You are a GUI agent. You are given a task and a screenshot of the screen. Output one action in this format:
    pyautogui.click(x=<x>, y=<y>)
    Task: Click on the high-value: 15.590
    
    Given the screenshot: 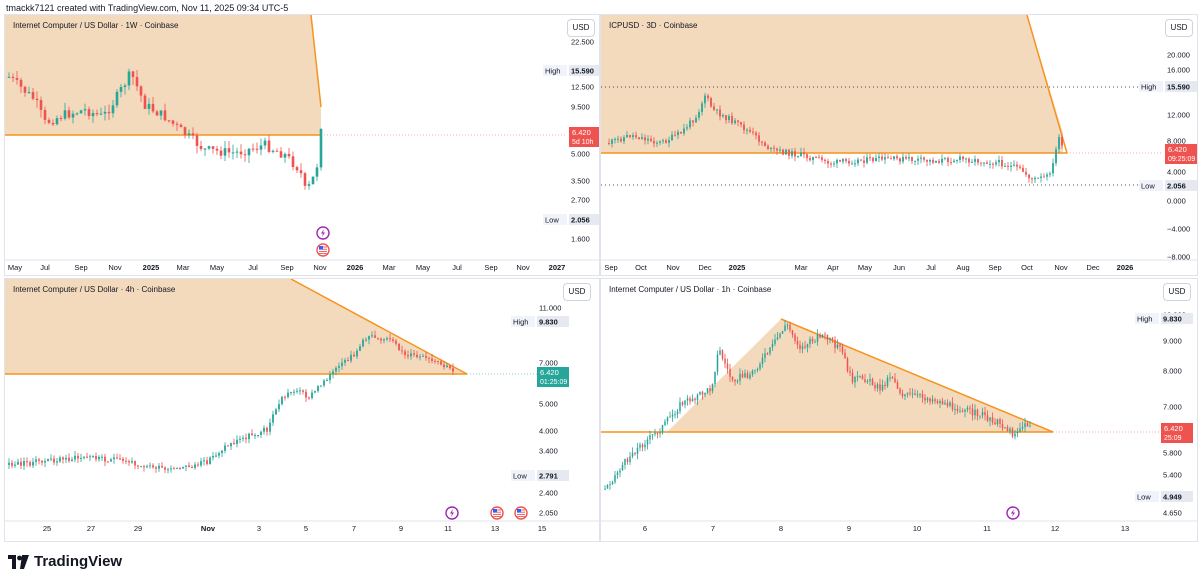 What is the action you would take?
    pyautogui.click(x=582, y=71)
    